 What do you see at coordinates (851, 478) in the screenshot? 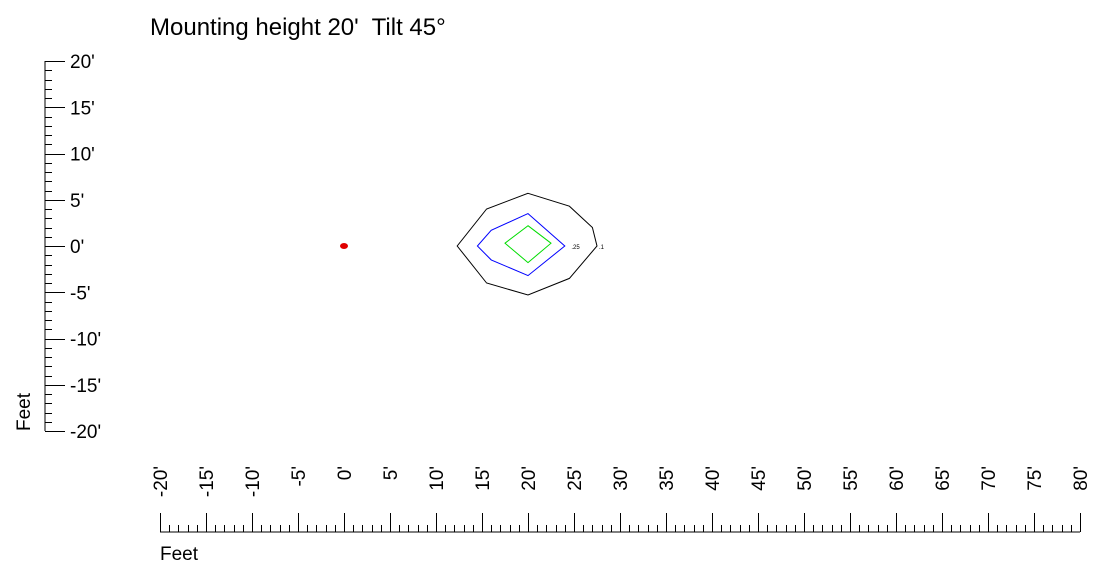
I see `x-tick-label: 55'` at bounding box center [851, 478].